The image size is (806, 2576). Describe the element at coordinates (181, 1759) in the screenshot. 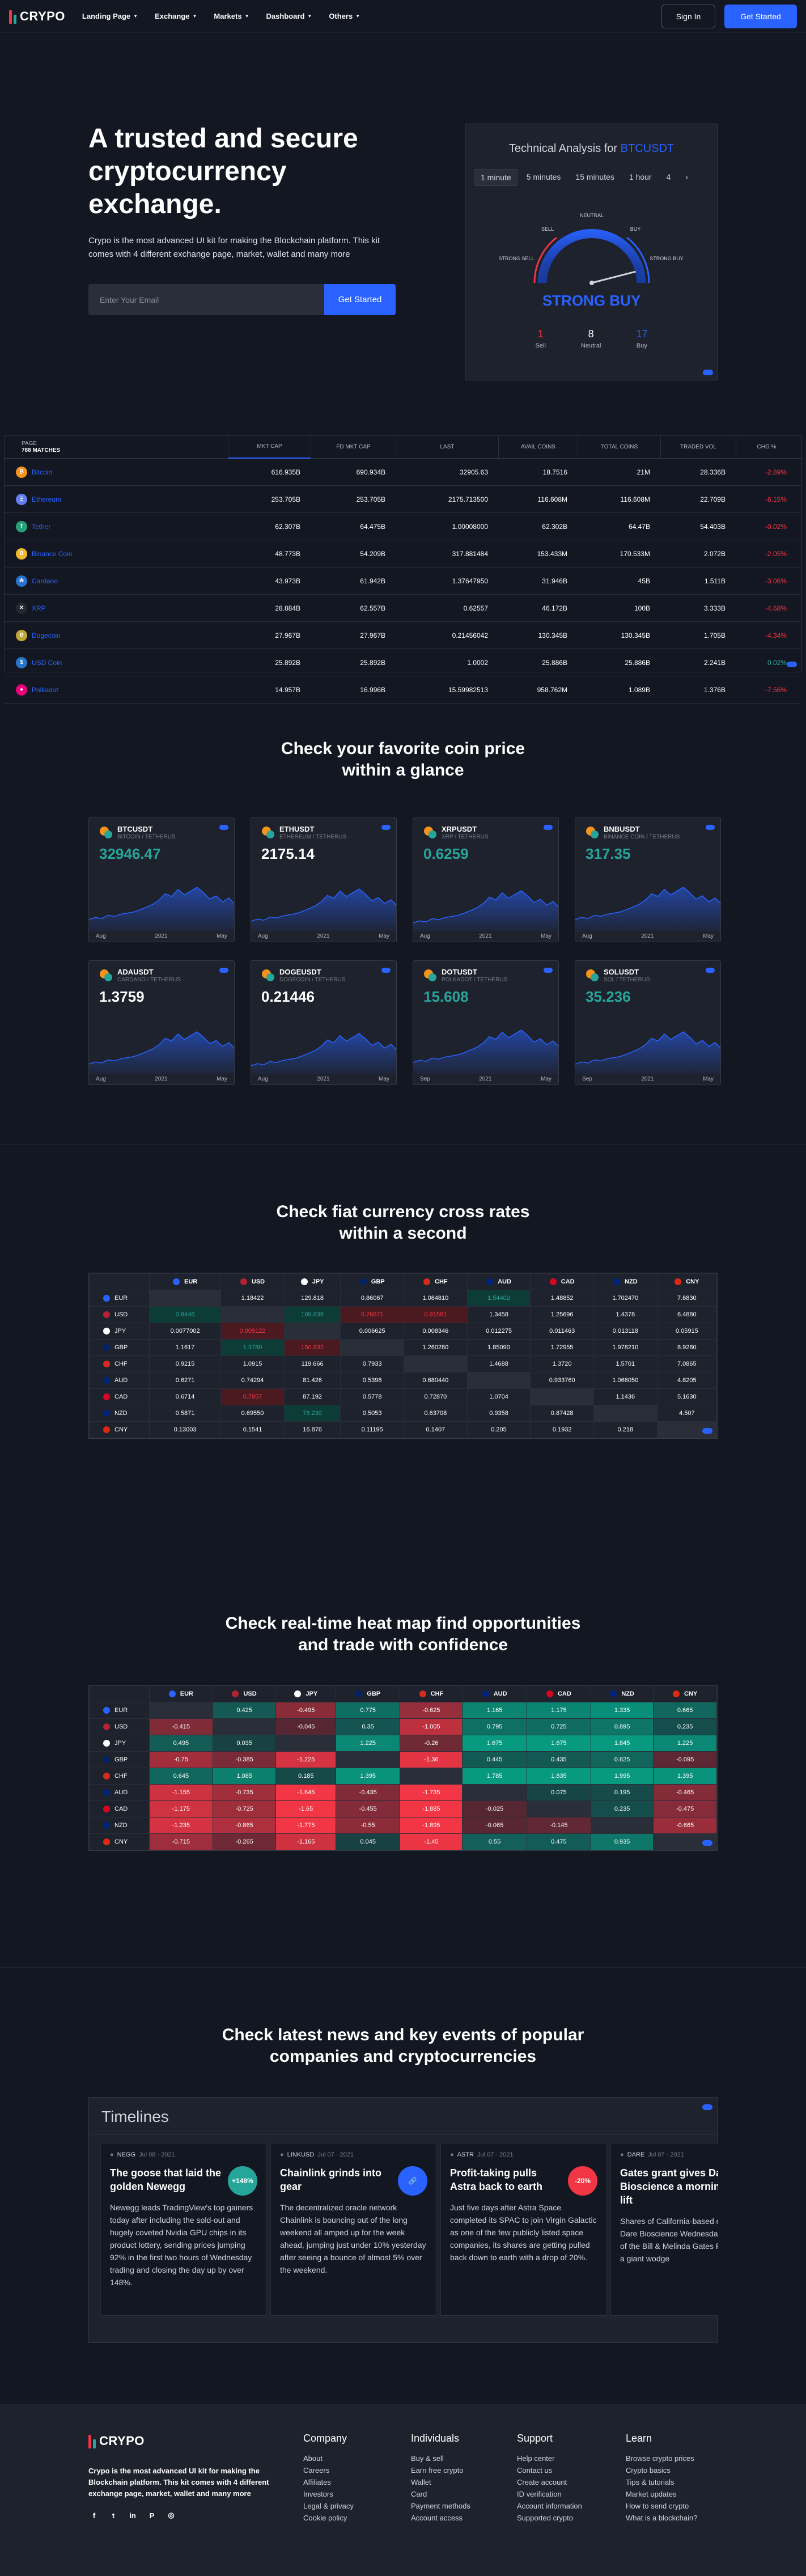

I see `matrix-cell: -0.75` at that location.